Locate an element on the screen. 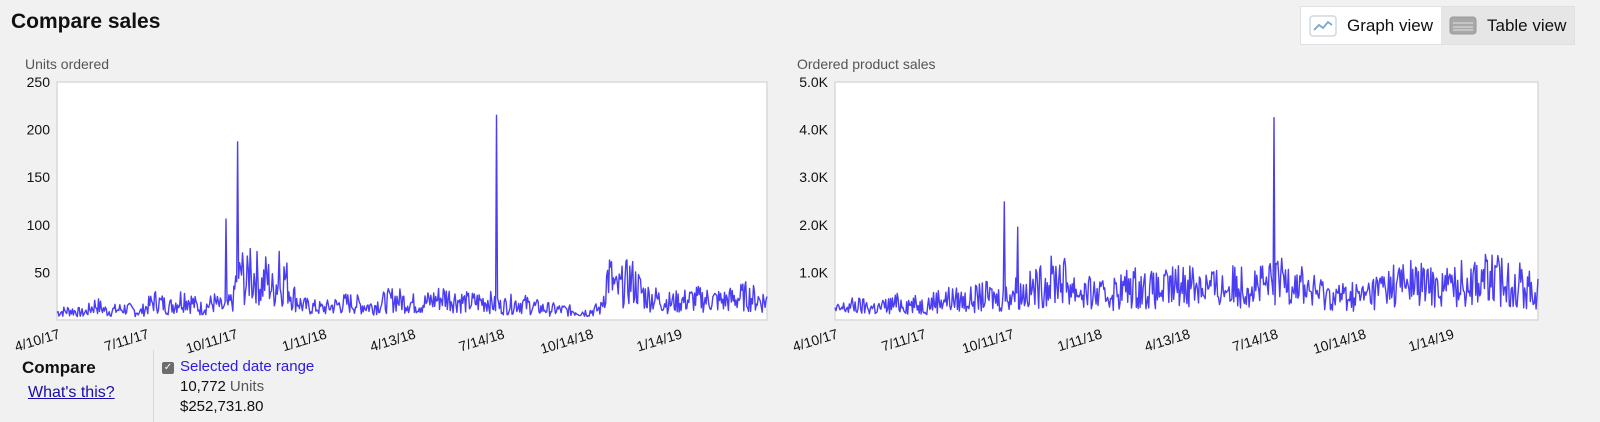 This screenshot has width=1600, height=422. x-tick-label: 1/11/18 is located at coordinates (1080, 340).